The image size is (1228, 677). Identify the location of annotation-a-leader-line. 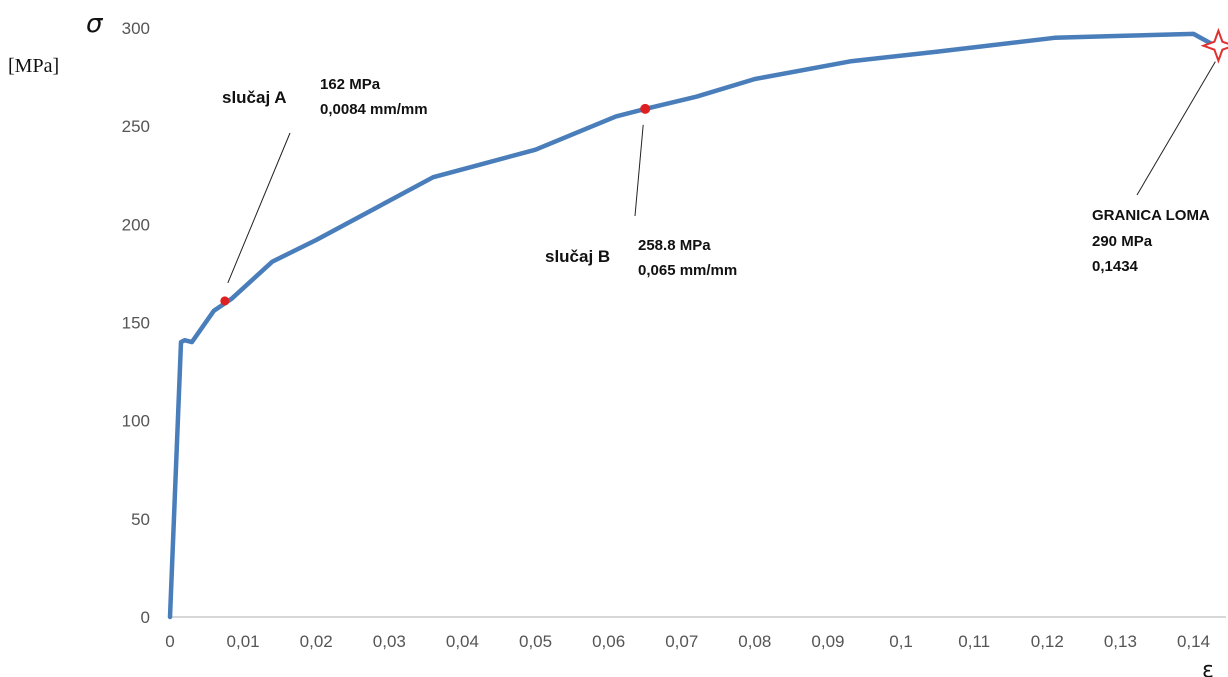
(259, 208).